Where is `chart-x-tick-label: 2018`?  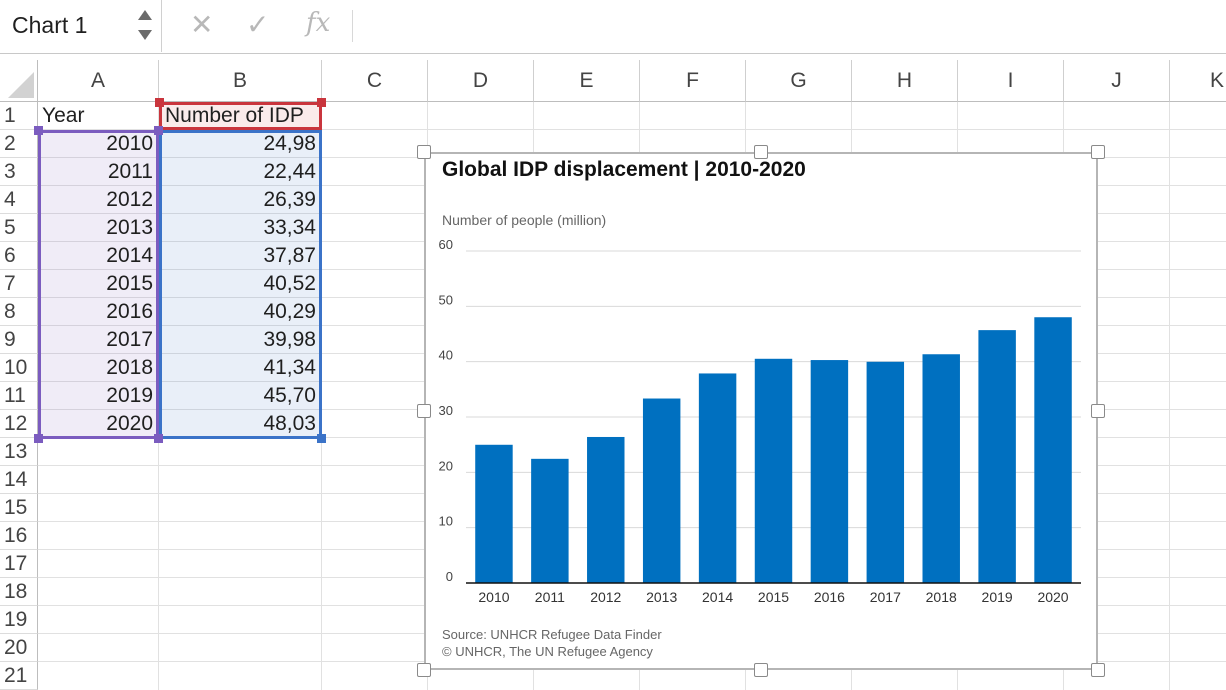 chart-x-tick-label: 2018 is located at coordinates (941, 597).